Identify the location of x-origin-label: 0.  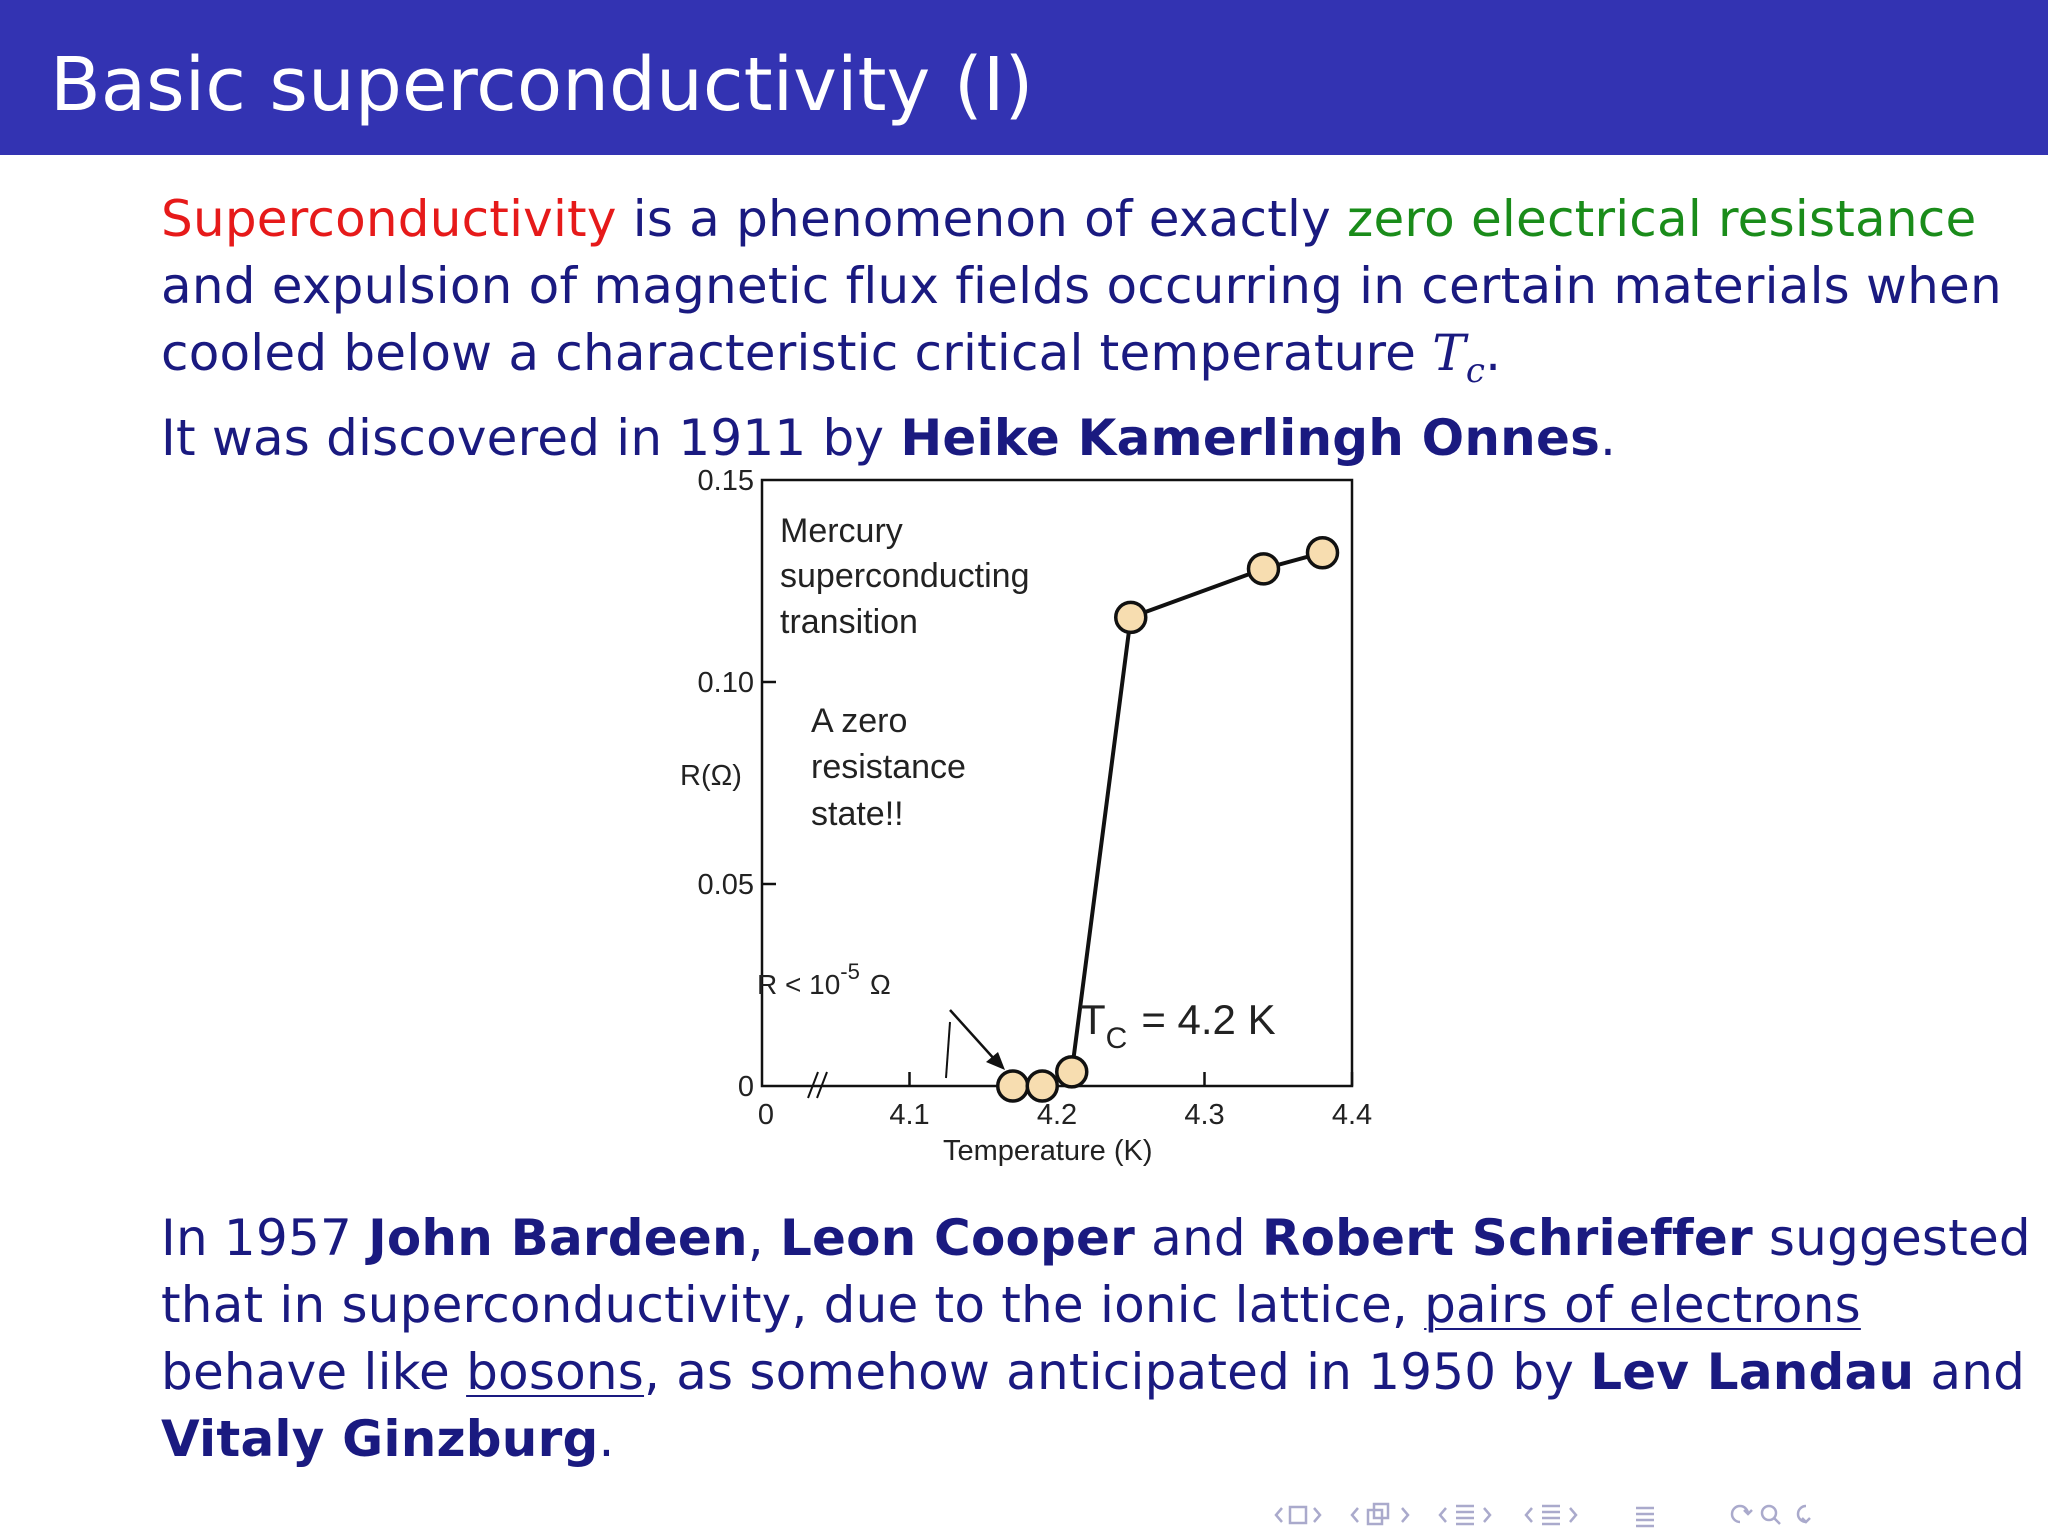
(766, 1115).